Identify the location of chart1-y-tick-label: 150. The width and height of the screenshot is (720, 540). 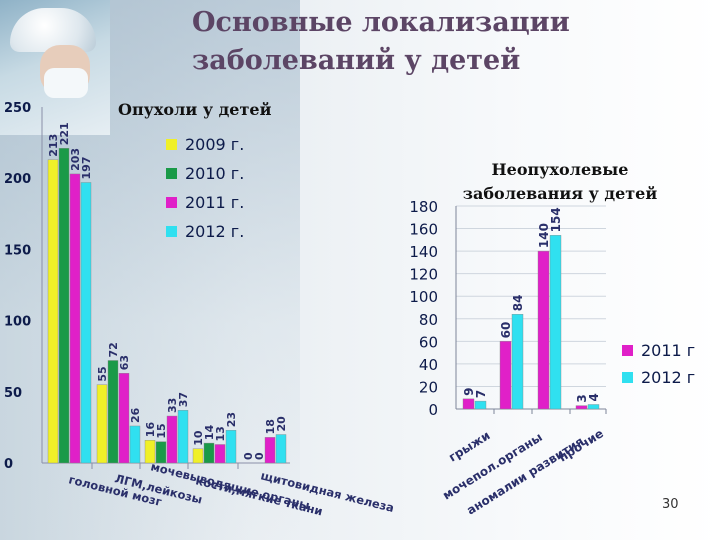
(17, 250).